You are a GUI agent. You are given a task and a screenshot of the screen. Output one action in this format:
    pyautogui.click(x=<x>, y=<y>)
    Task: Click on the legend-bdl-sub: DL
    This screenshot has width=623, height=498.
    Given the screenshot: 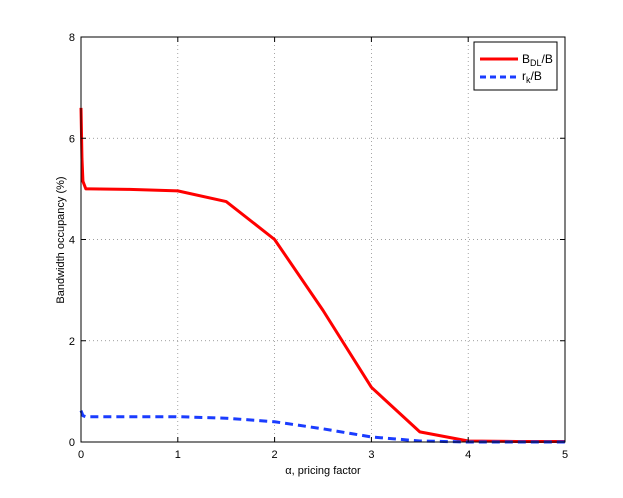 What is the action you would take?
    pyautogui.click(x=536, y=63)
    